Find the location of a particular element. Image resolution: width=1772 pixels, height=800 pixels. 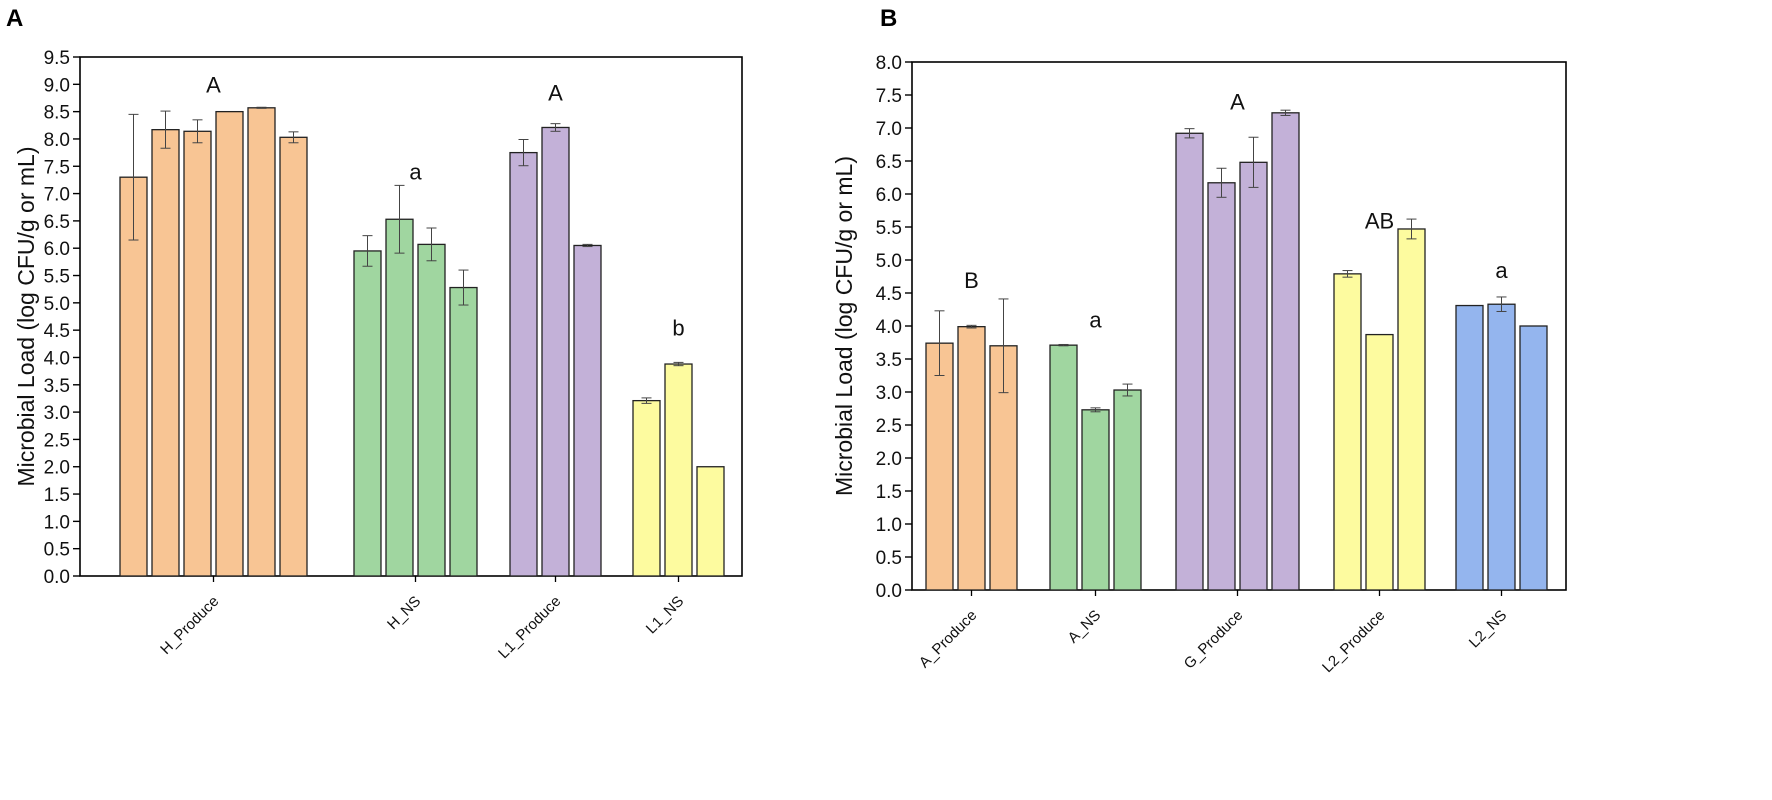

x-tick-label: G_Produce is located at coordinates (1214, 640).